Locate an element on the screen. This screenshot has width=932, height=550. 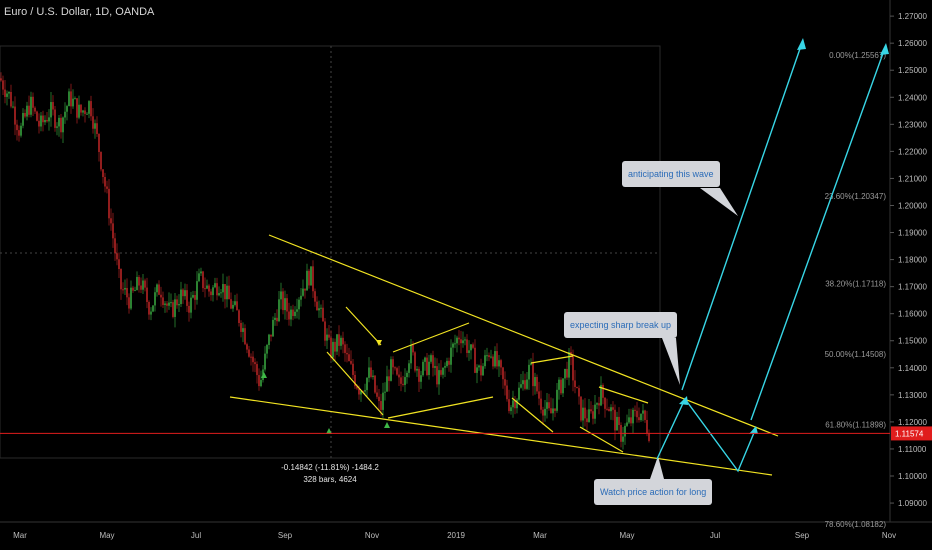
price-tick-label: 1.14000 is located at coordinates (912, 368).